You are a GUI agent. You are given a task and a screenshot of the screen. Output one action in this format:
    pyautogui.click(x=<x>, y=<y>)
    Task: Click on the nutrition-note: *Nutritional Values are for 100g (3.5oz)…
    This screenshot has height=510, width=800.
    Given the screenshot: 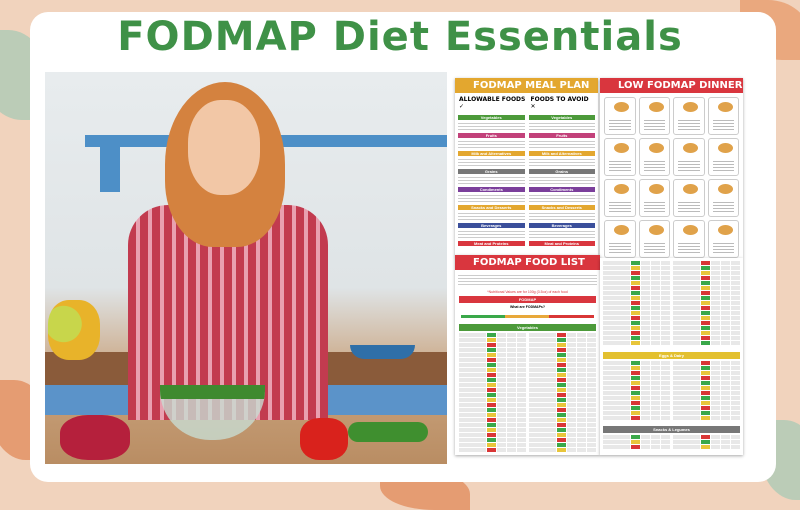 What is the action you would take?
    pyautogui.click(x=527, y=292)
    